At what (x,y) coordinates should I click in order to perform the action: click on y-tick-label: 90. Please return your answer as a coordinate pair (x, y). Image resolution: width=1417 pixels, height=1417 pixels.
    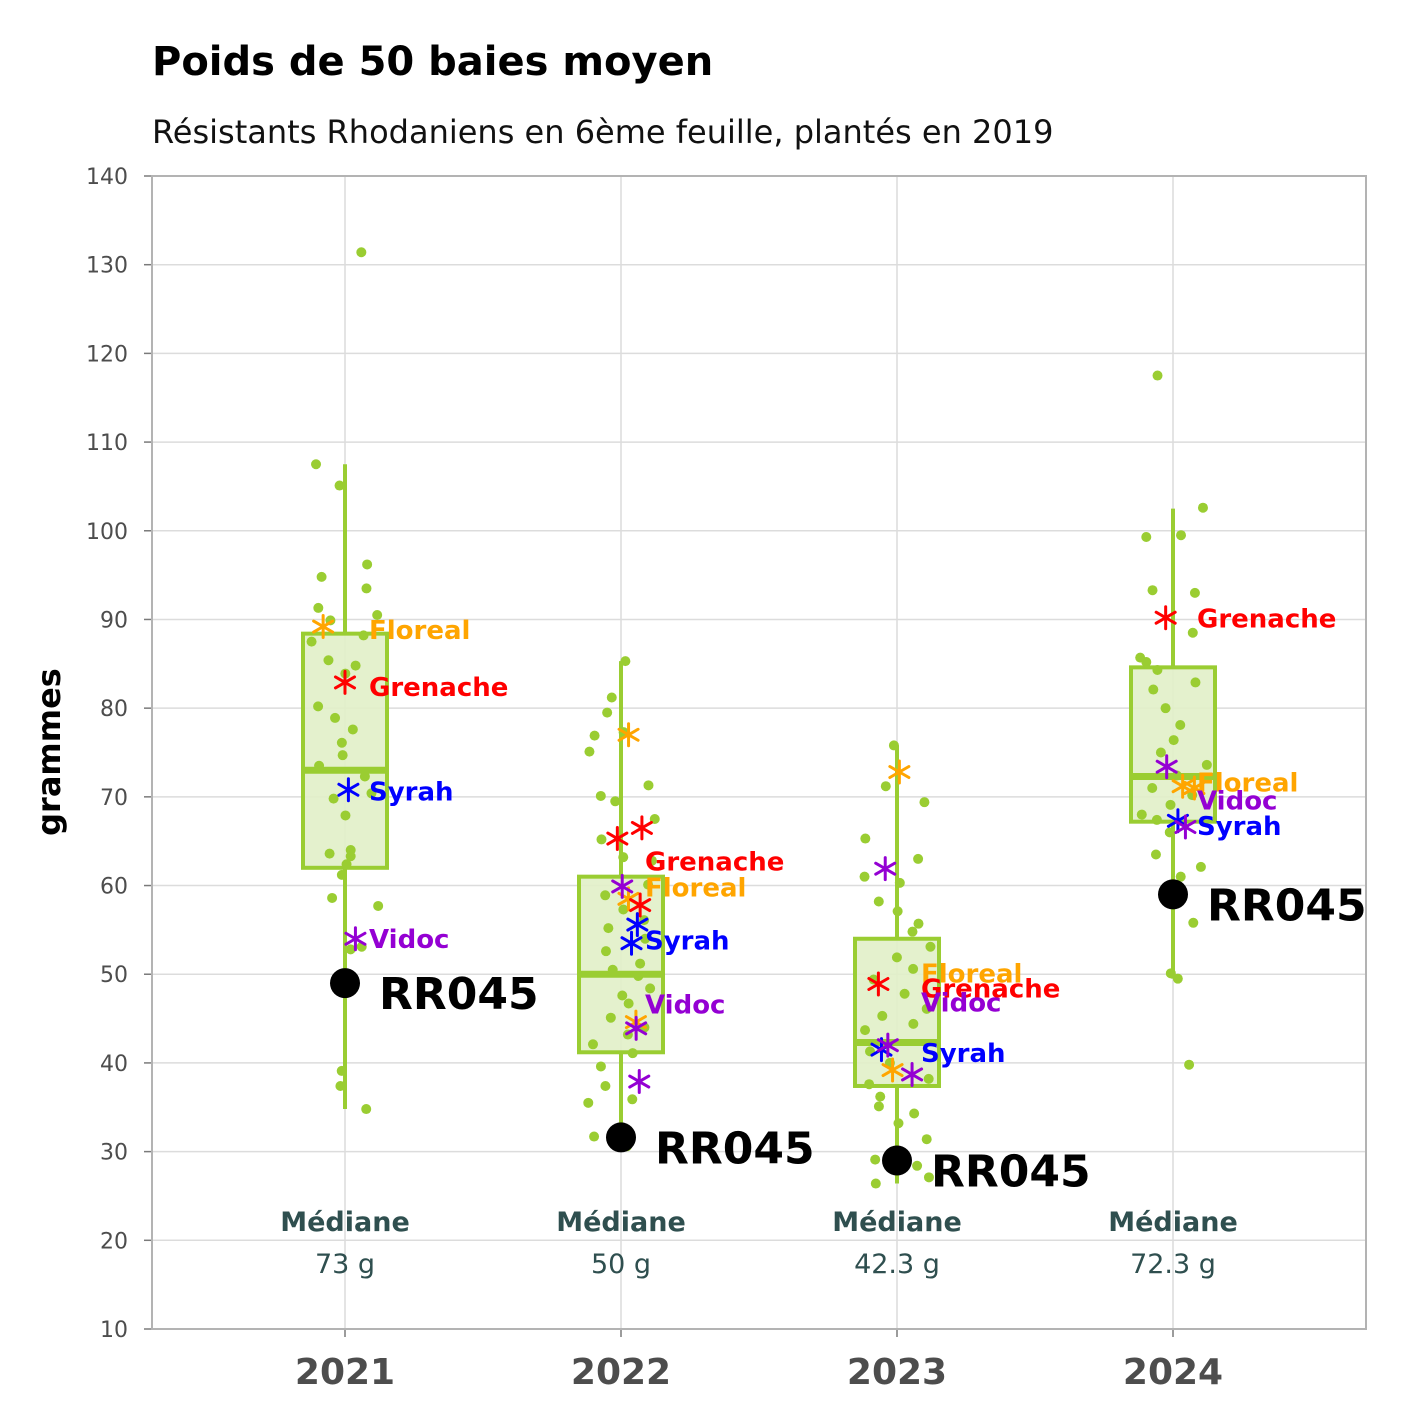
    Looking at the image, I should click on (114, 620).